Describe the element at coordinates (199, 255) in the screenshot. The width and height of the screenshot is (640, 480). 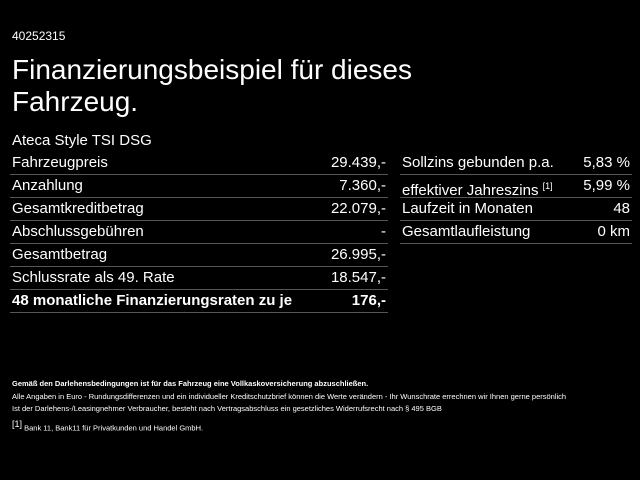
I see `table-row: Gesamtbetrag 26.995,-` at that location.